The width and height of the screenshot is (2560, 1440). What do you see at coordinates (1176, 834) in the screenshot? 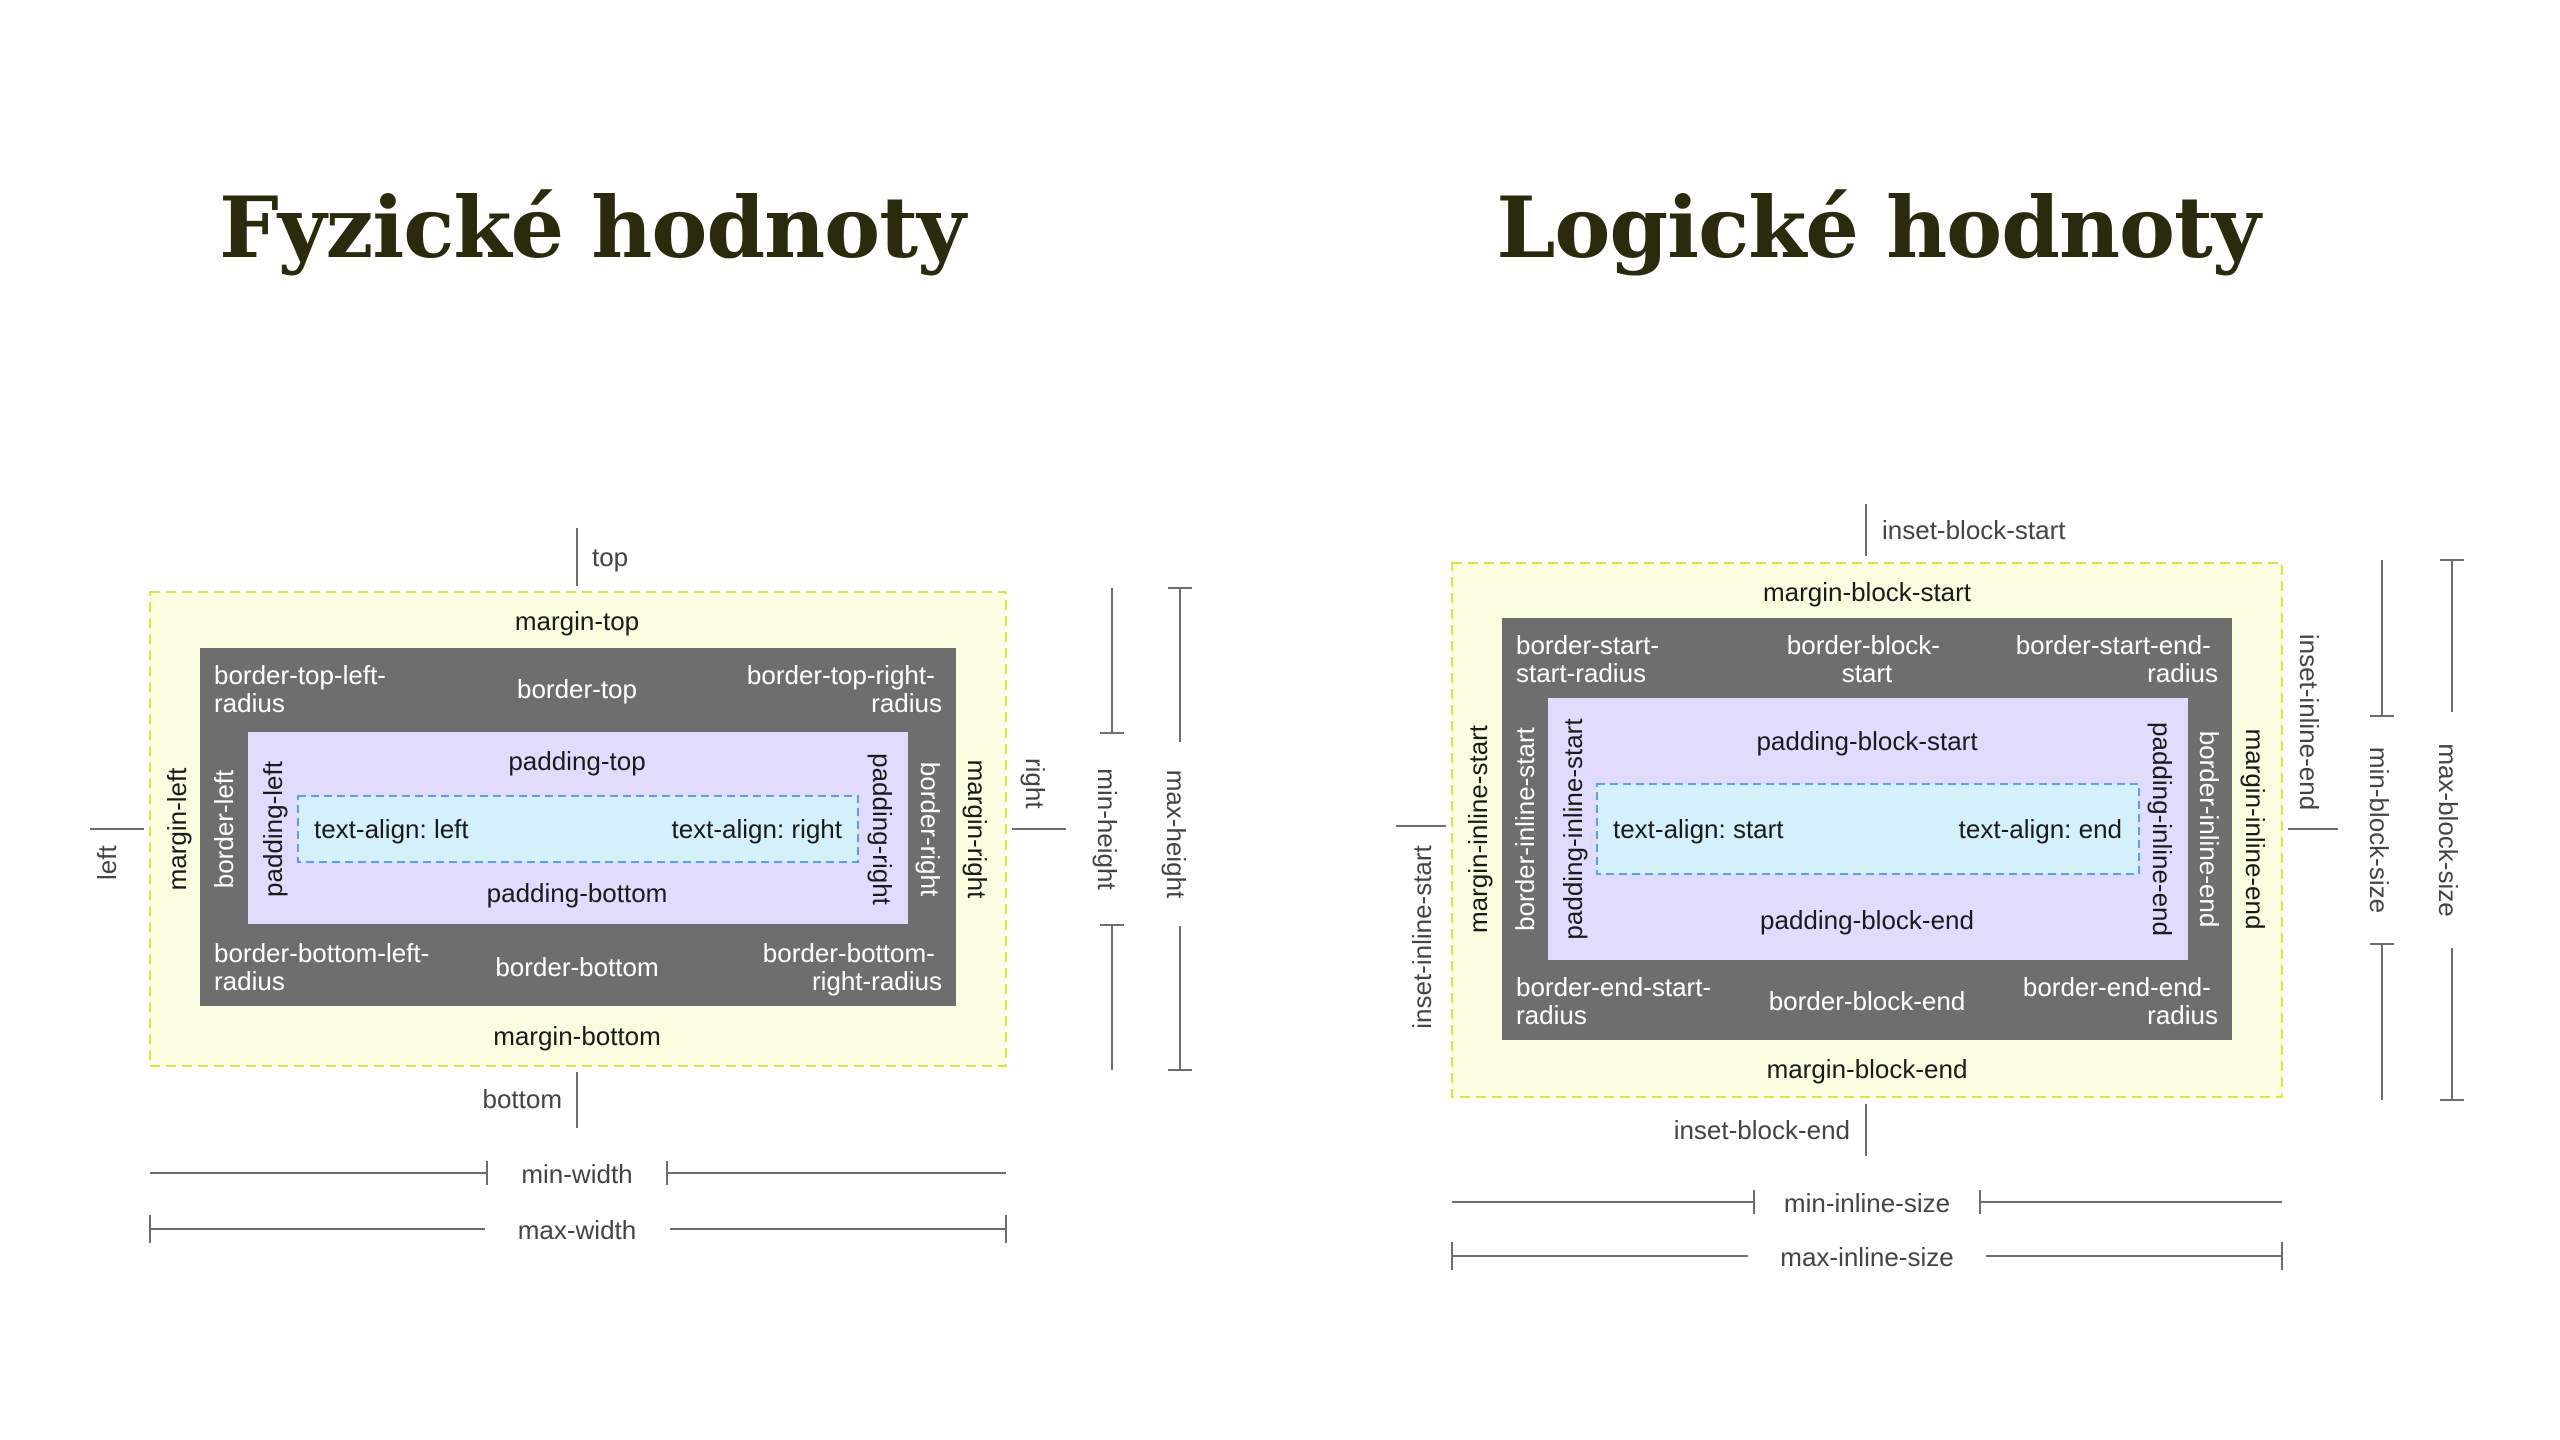
I see `svg-text: max-height` at bounding box center [1176, 834].